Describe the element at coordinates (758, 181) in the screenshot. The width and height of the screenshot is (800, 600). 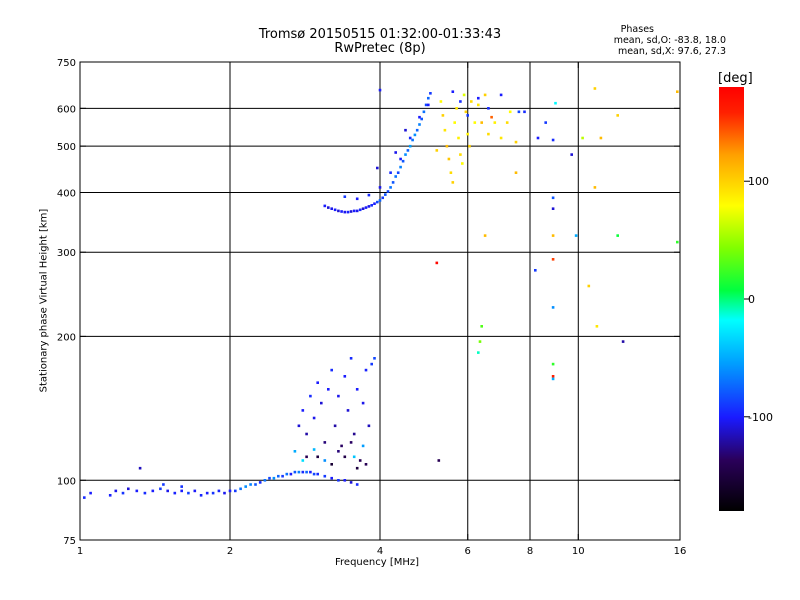
I see `colorbar-tick-label: 100` at that location.